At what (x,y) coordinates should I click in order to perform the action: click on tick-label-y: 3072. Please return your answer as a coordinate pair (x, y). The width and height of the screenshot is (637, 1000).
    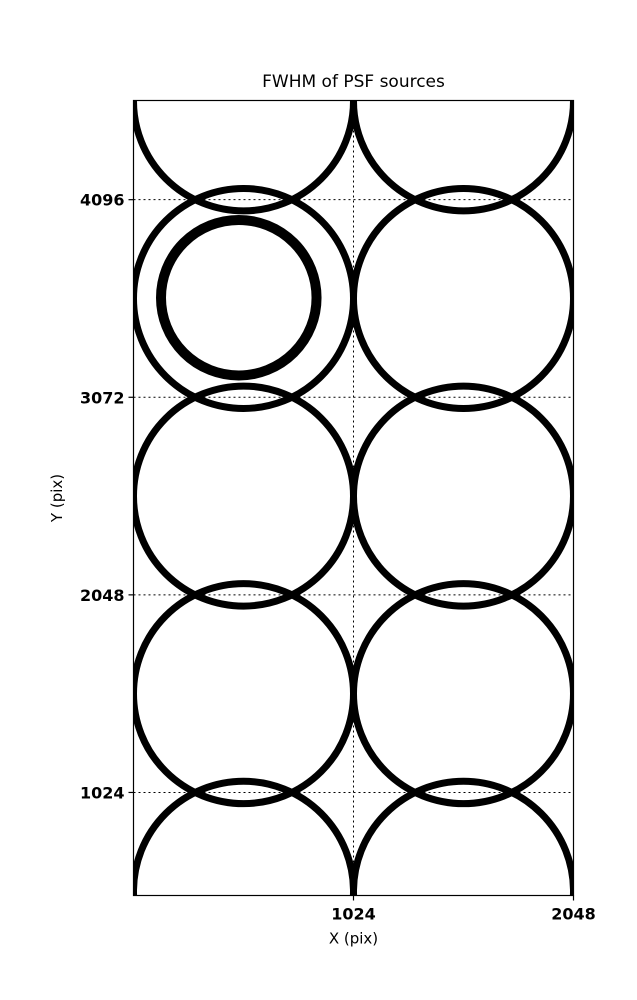
    Looking at the image, I should click on (102, 397).